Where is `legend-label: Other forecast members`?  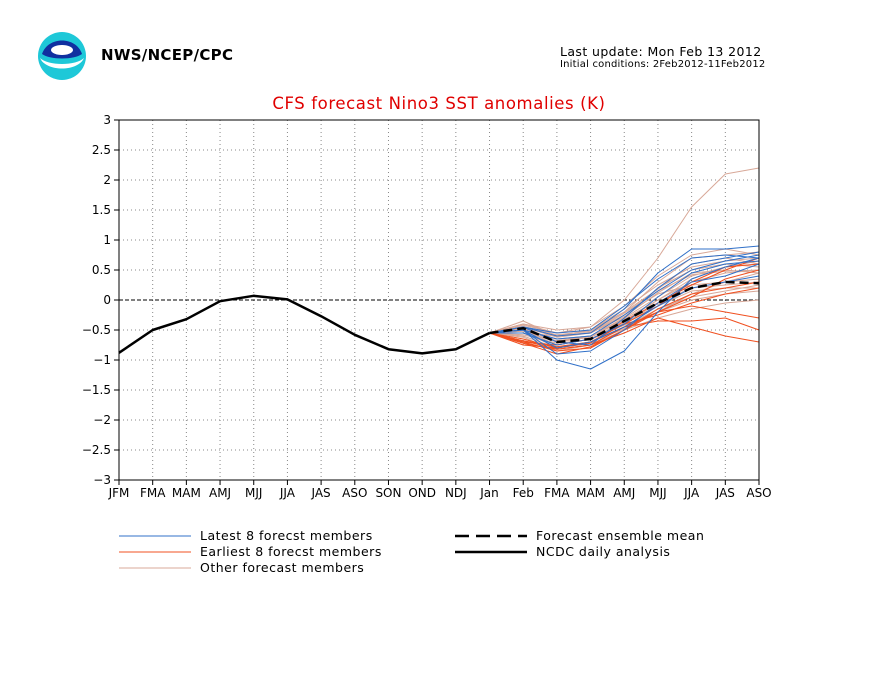
legend-label: Other forecast members is located at coordinates (282, 567).